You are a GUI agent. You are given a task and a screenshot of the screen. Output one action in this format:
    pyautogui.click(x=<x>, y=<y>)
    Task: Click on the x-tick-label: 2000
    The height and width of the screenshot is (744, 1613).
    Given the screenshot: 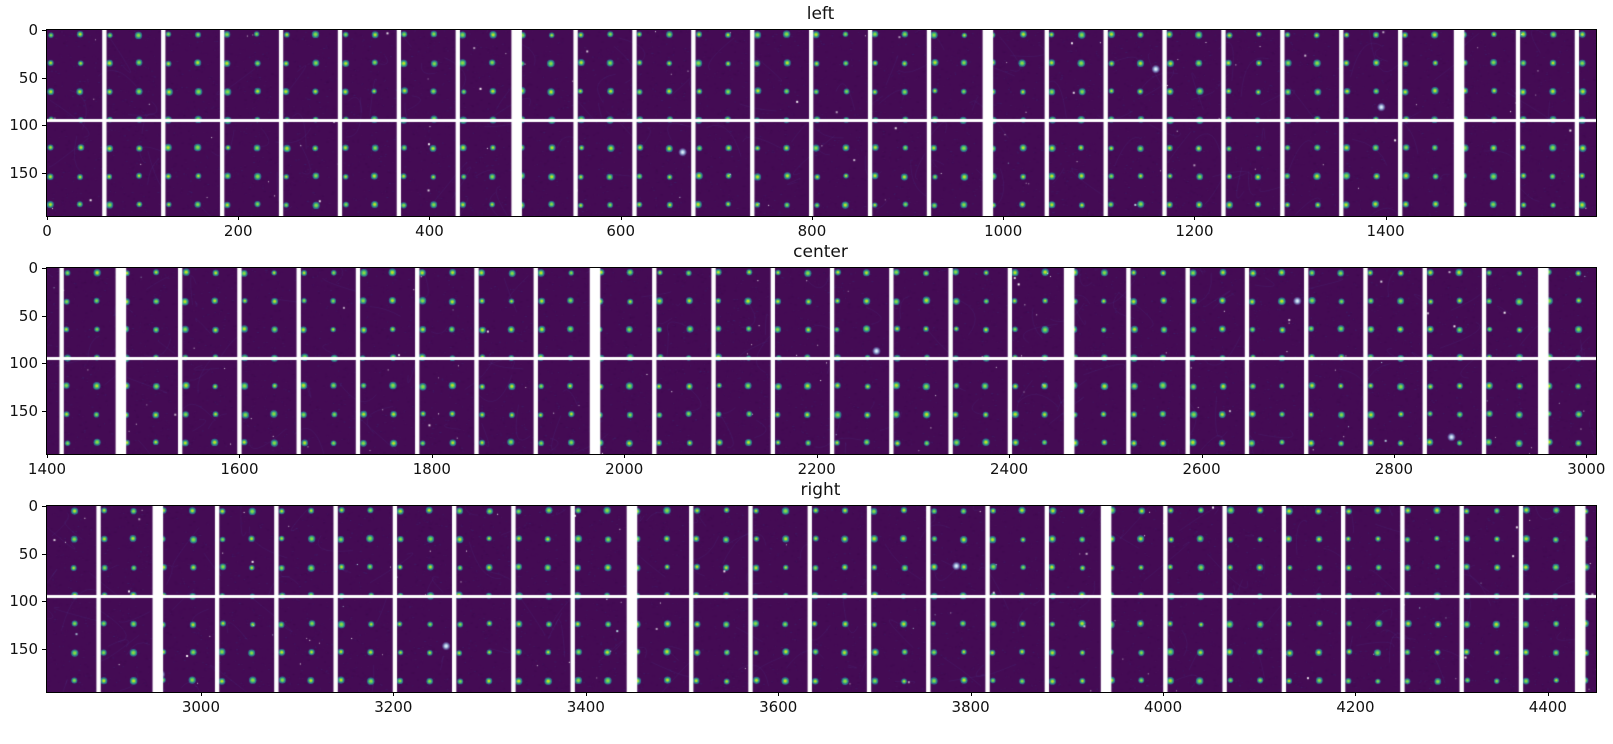 What is the action you would take?
    pyautogui.click(x=624, y=469)
    